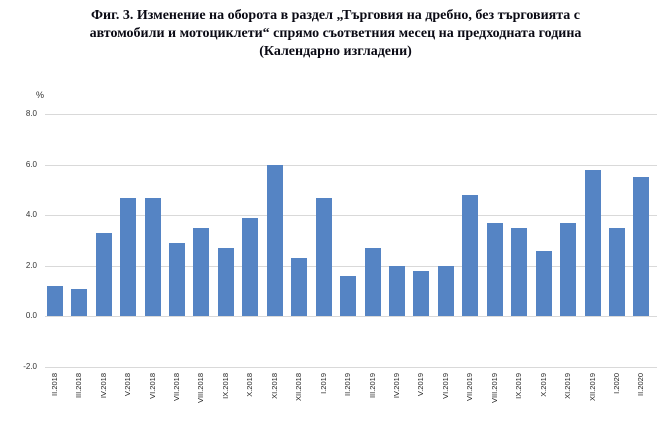  What do you see at coordinates (445, 386) in the screenshot?
I see `x-axis-tick-label: VI.2019` at bounding box center [445, 386].